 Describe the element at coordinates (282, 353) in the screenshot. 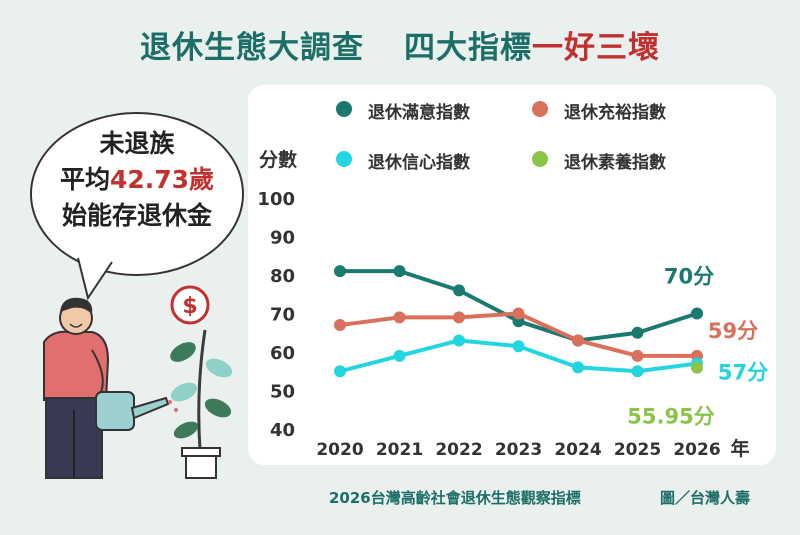

I see `y-tick-label: 60` at that location.